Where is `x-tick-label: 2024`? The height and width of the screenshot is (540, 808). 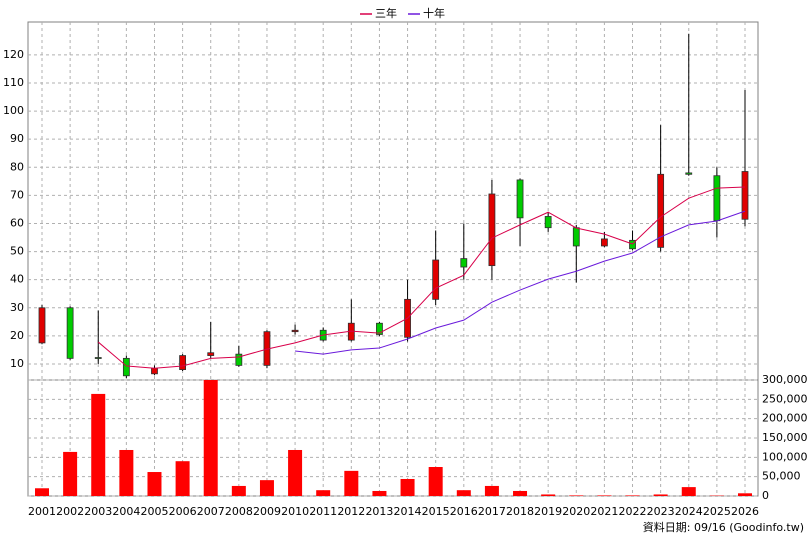 x-tick-label: 2024 is located at coordinates (689, 511).